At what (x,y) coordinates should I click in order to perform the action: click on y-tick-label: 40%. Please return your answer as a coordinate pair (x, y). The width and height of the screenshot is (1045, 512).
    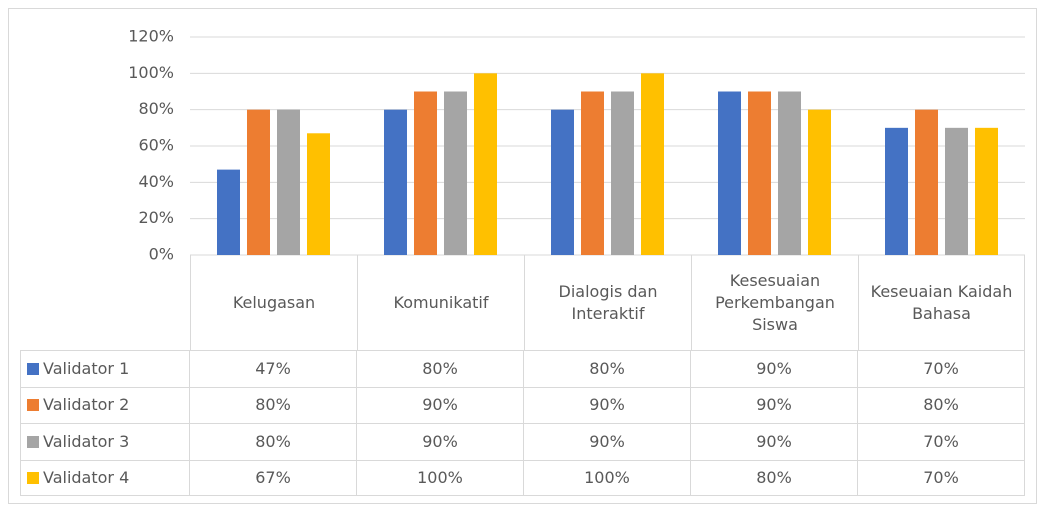
    Looking at the image, I should click on (156, 181).